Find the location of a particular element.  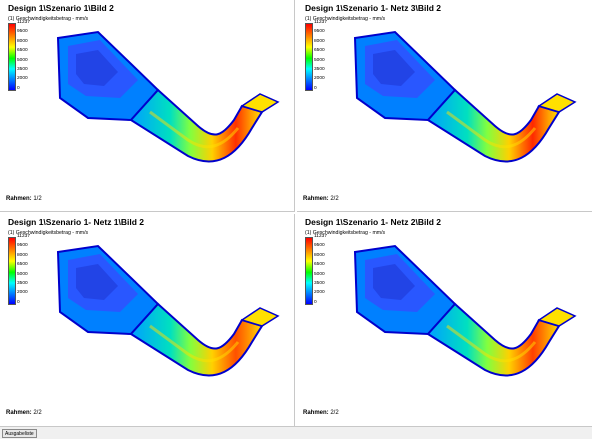

output-list-button: Ausgabeliste is located at coordinates (19, 433).